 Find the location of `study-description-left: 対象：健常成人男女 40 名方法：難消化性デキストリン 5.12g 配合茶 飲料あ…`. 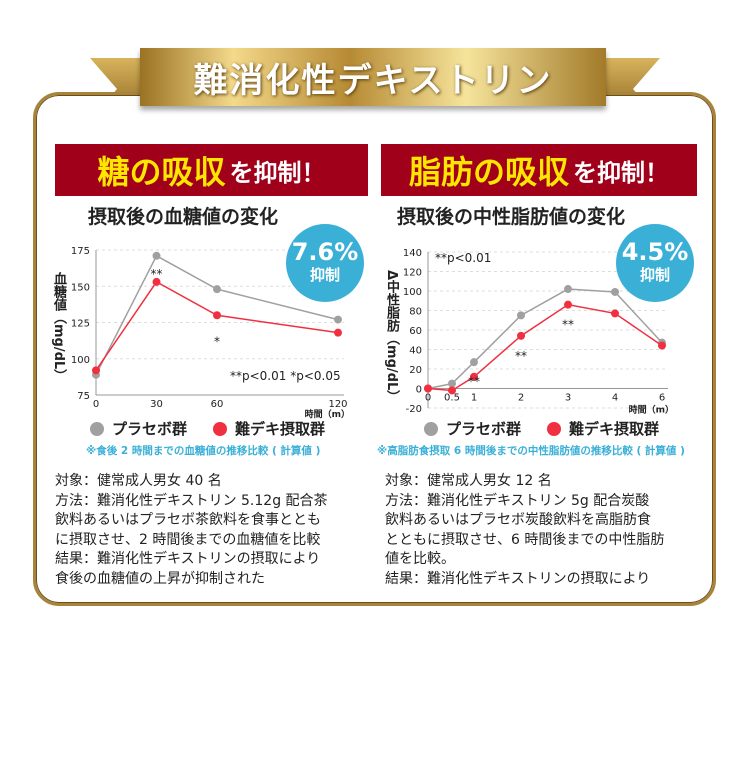

study-description-left: 対象：健常成人男女 40 名方法：難消化性デキストリン 5.12g 配合茶 飲料あ… is located at coordinates (191, 530).